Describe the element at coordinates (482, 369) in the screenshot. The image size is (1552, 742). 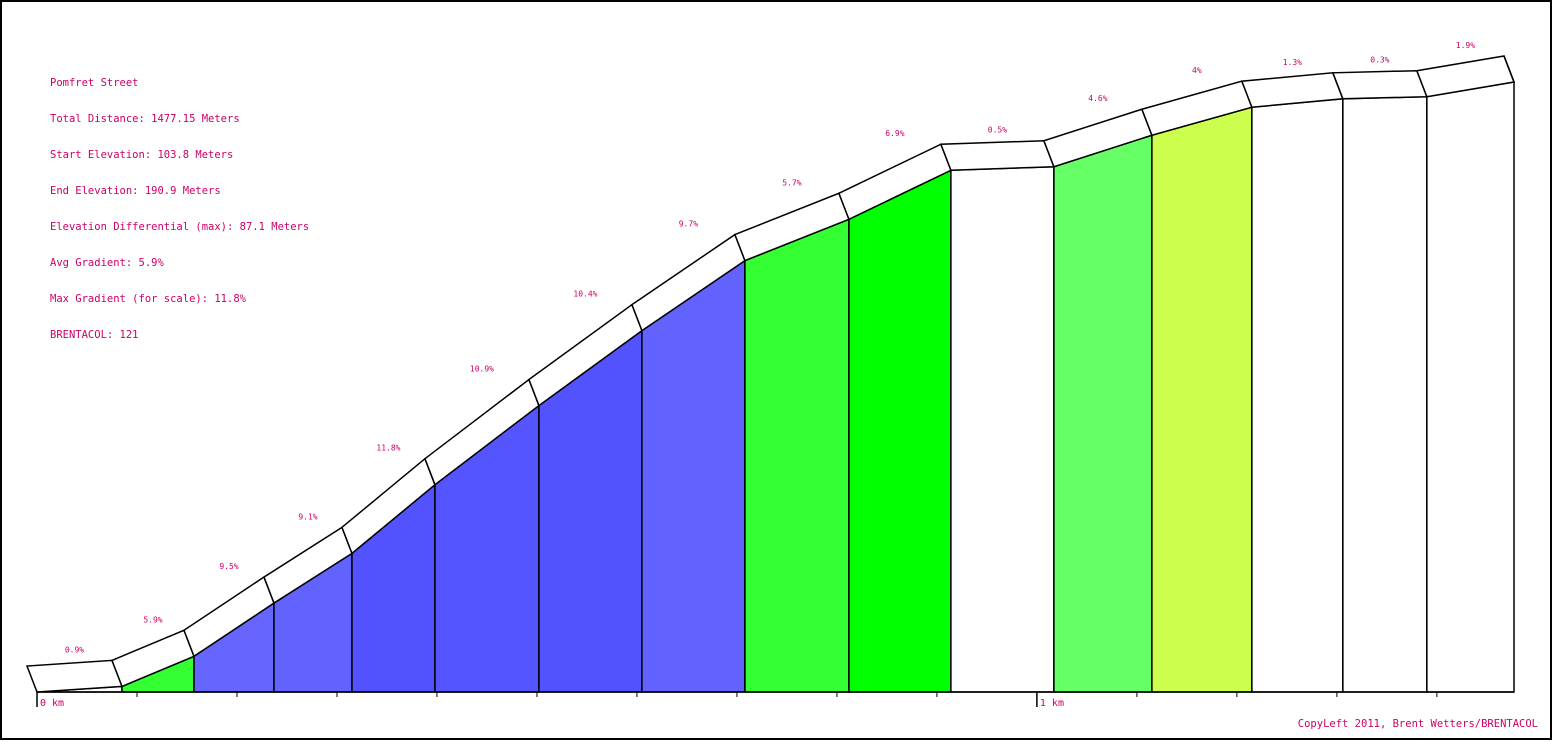
I see `gradient-label-5: 10.9%` at that location.